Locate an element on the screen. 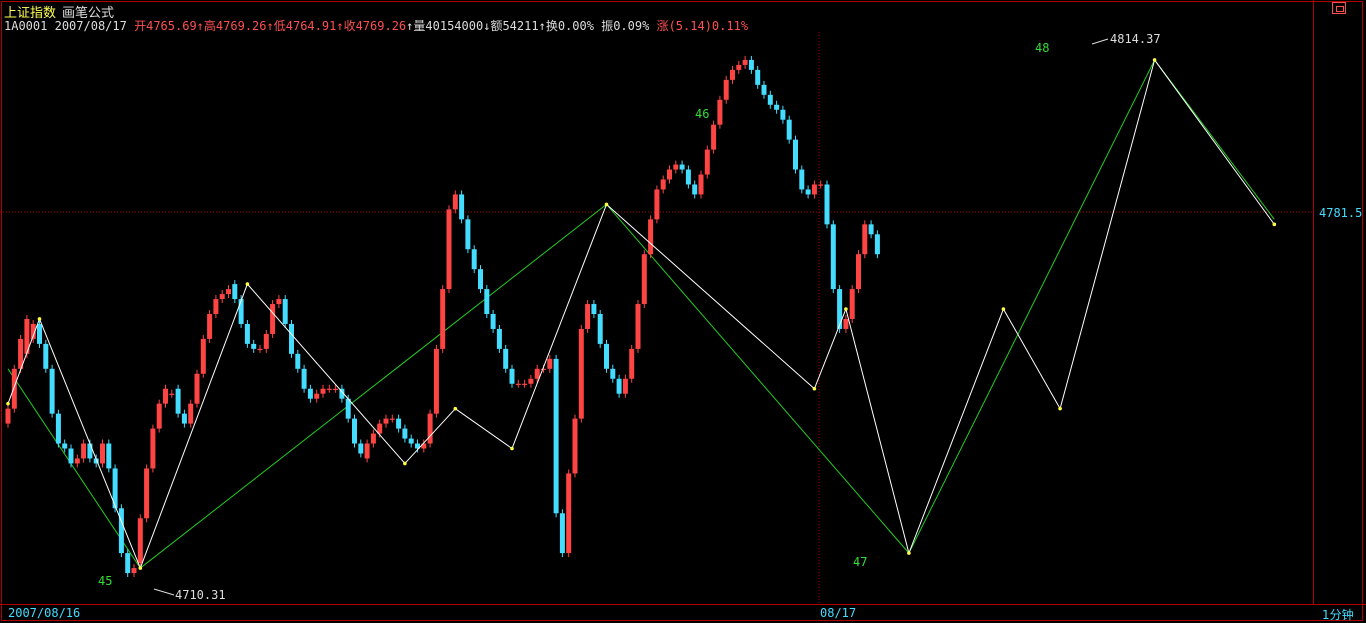 This screenshot has width=1366, height=623. quote-date: 2007/08/17 is located at coordinates (90, 26).